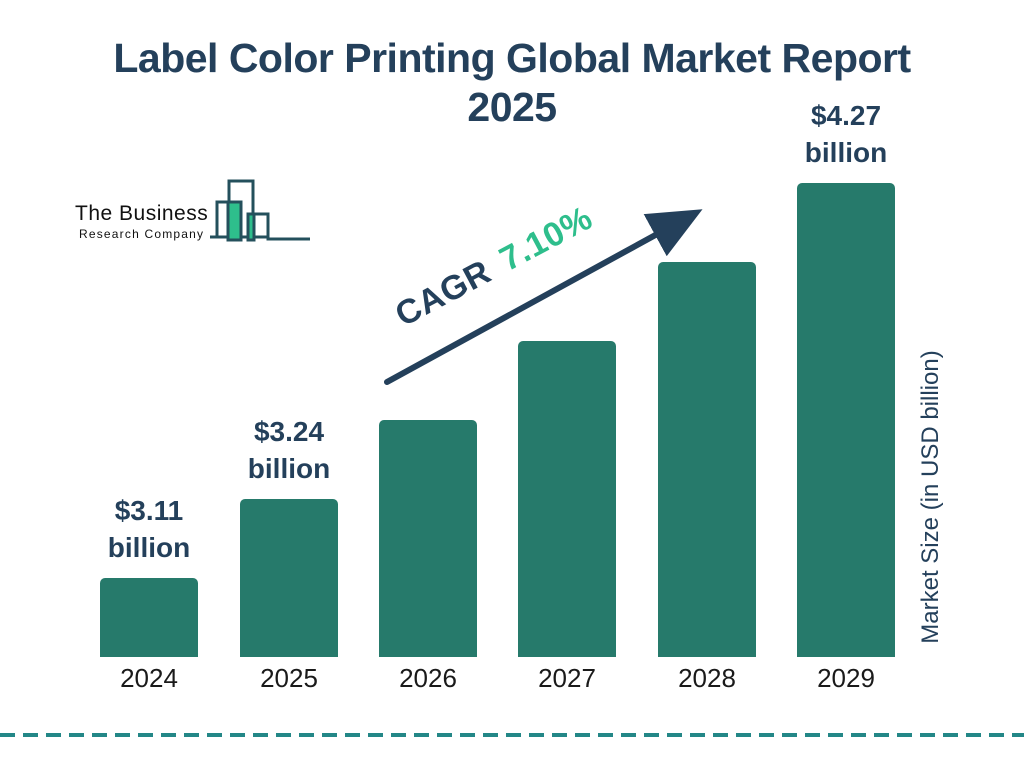 The height and width of the screenshot is (768, 1024). Describe the element at coordinates (260, 212) in the screenshot. I see `bar-chart-logo-icon` at that location.